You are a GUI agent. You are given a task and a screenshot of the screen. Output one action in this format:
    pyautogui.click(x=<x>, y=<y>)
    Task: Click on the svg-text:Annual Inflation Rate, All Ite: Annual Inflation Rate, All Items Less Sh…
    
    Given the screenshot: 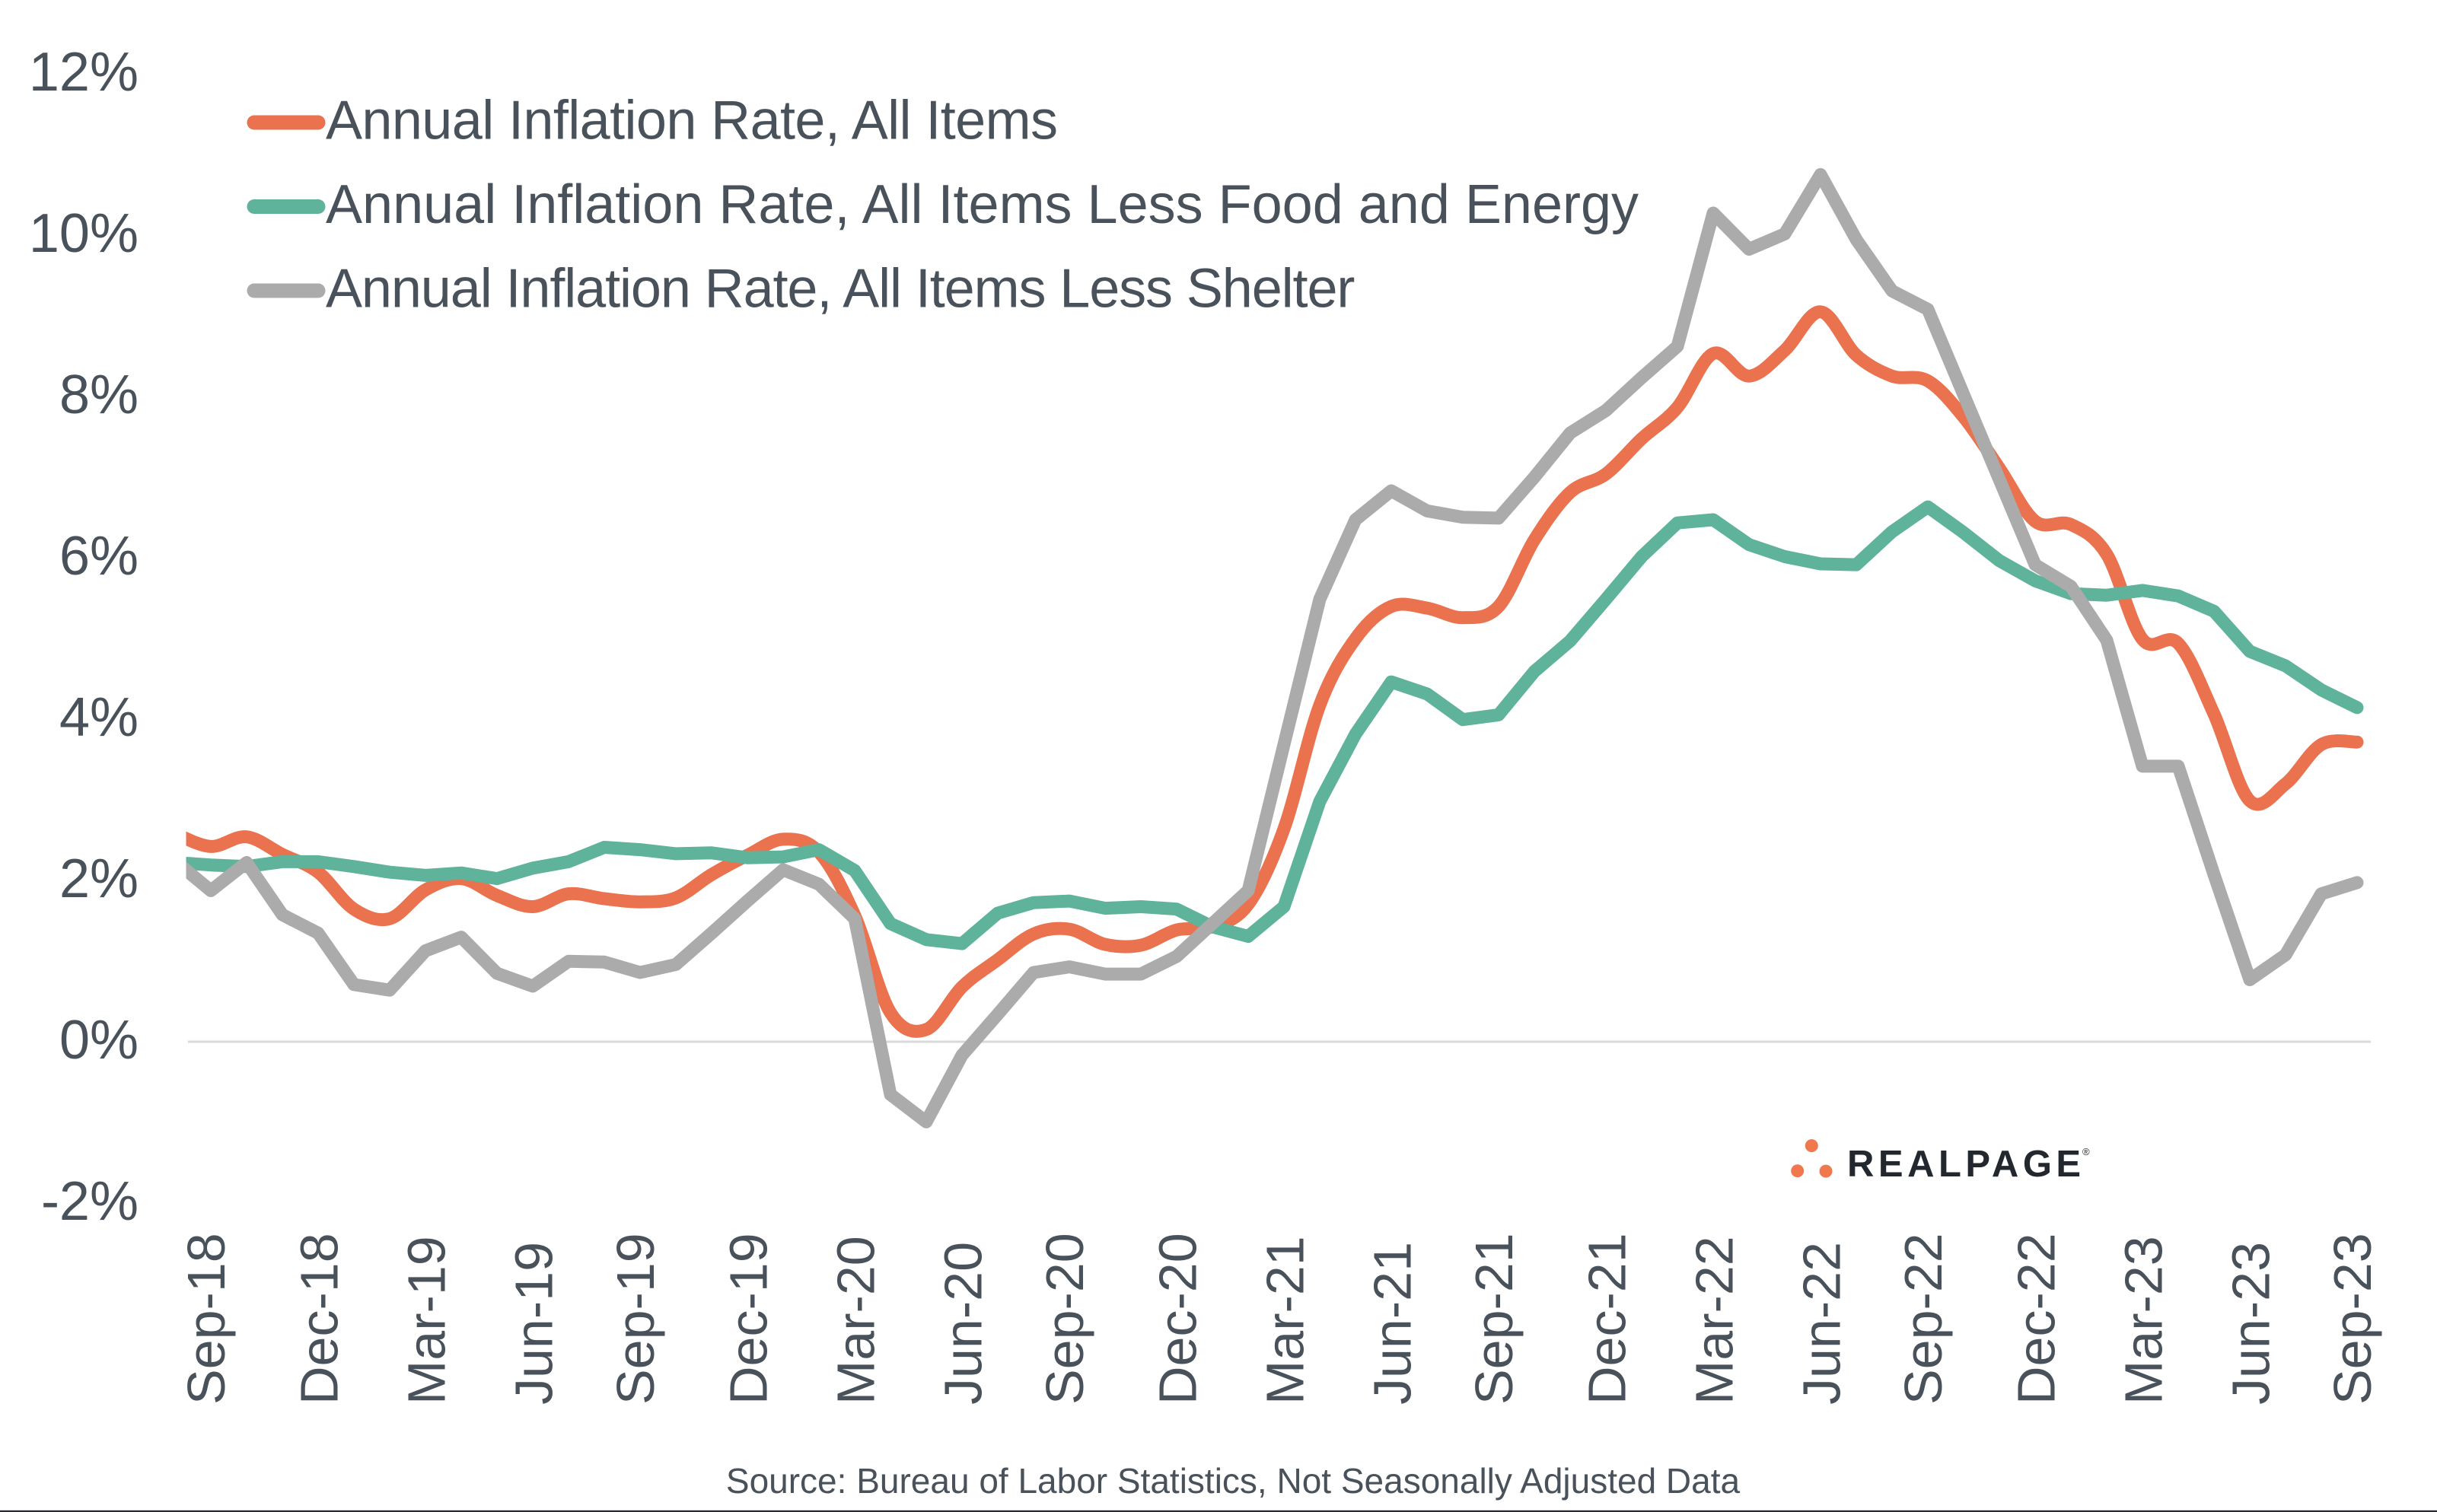 What is the action you would take?
    pyautogui.click(x=840, y=288)
    